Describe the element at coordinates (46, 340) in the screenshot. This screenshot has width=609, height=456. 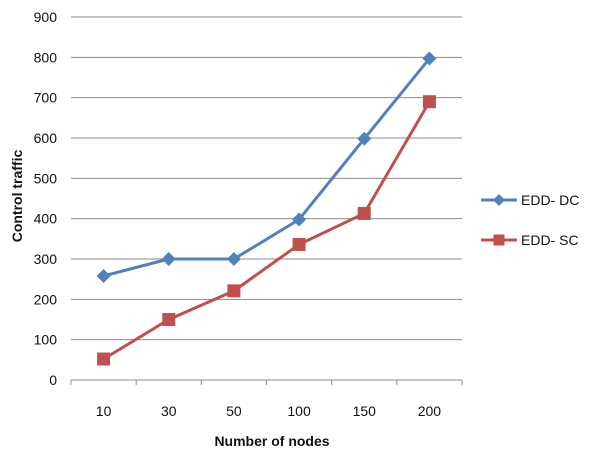
I see `y-tick-label-100: 100` at that location.